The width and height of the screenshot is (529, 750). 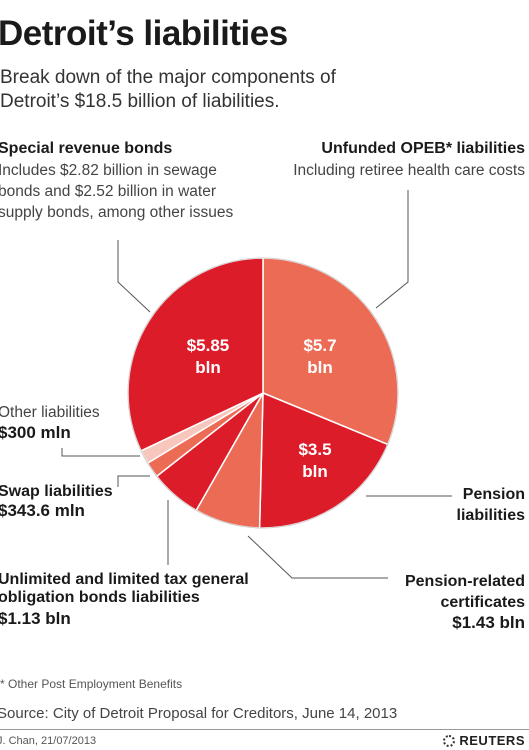 What do you see at coordinates (488, 622) in the screenshot?
I see `label-pension-related-value: $1.43 bln` at bounding box center [488, 622].